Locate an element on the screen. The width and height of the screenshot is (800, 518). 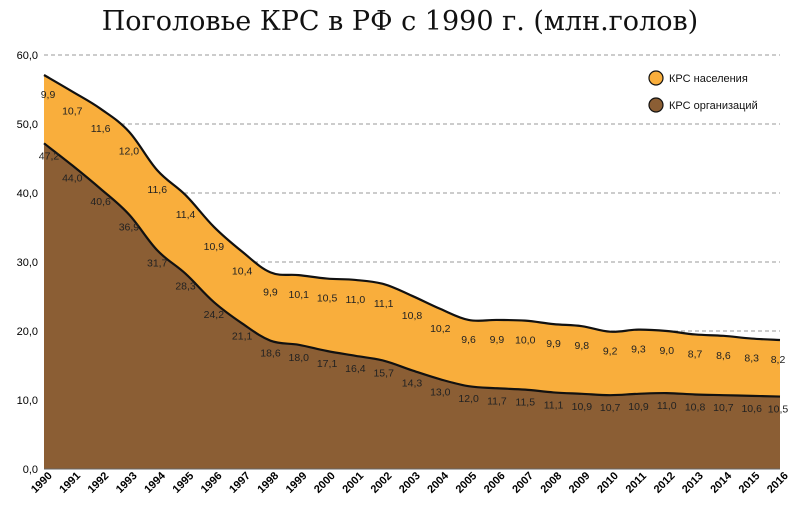
data-label-organizations: 13,0 is located at coordinates (440, 392).